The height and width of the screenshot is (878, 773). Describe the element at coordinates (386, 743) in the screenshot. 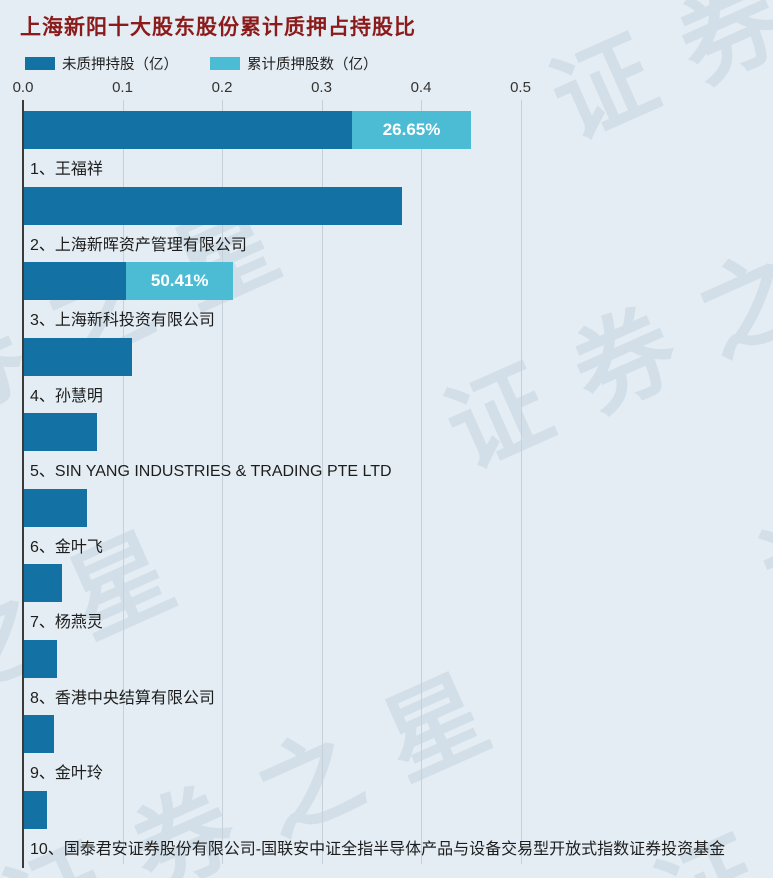

I see `bar-row: 9、金叶玲` at that location.